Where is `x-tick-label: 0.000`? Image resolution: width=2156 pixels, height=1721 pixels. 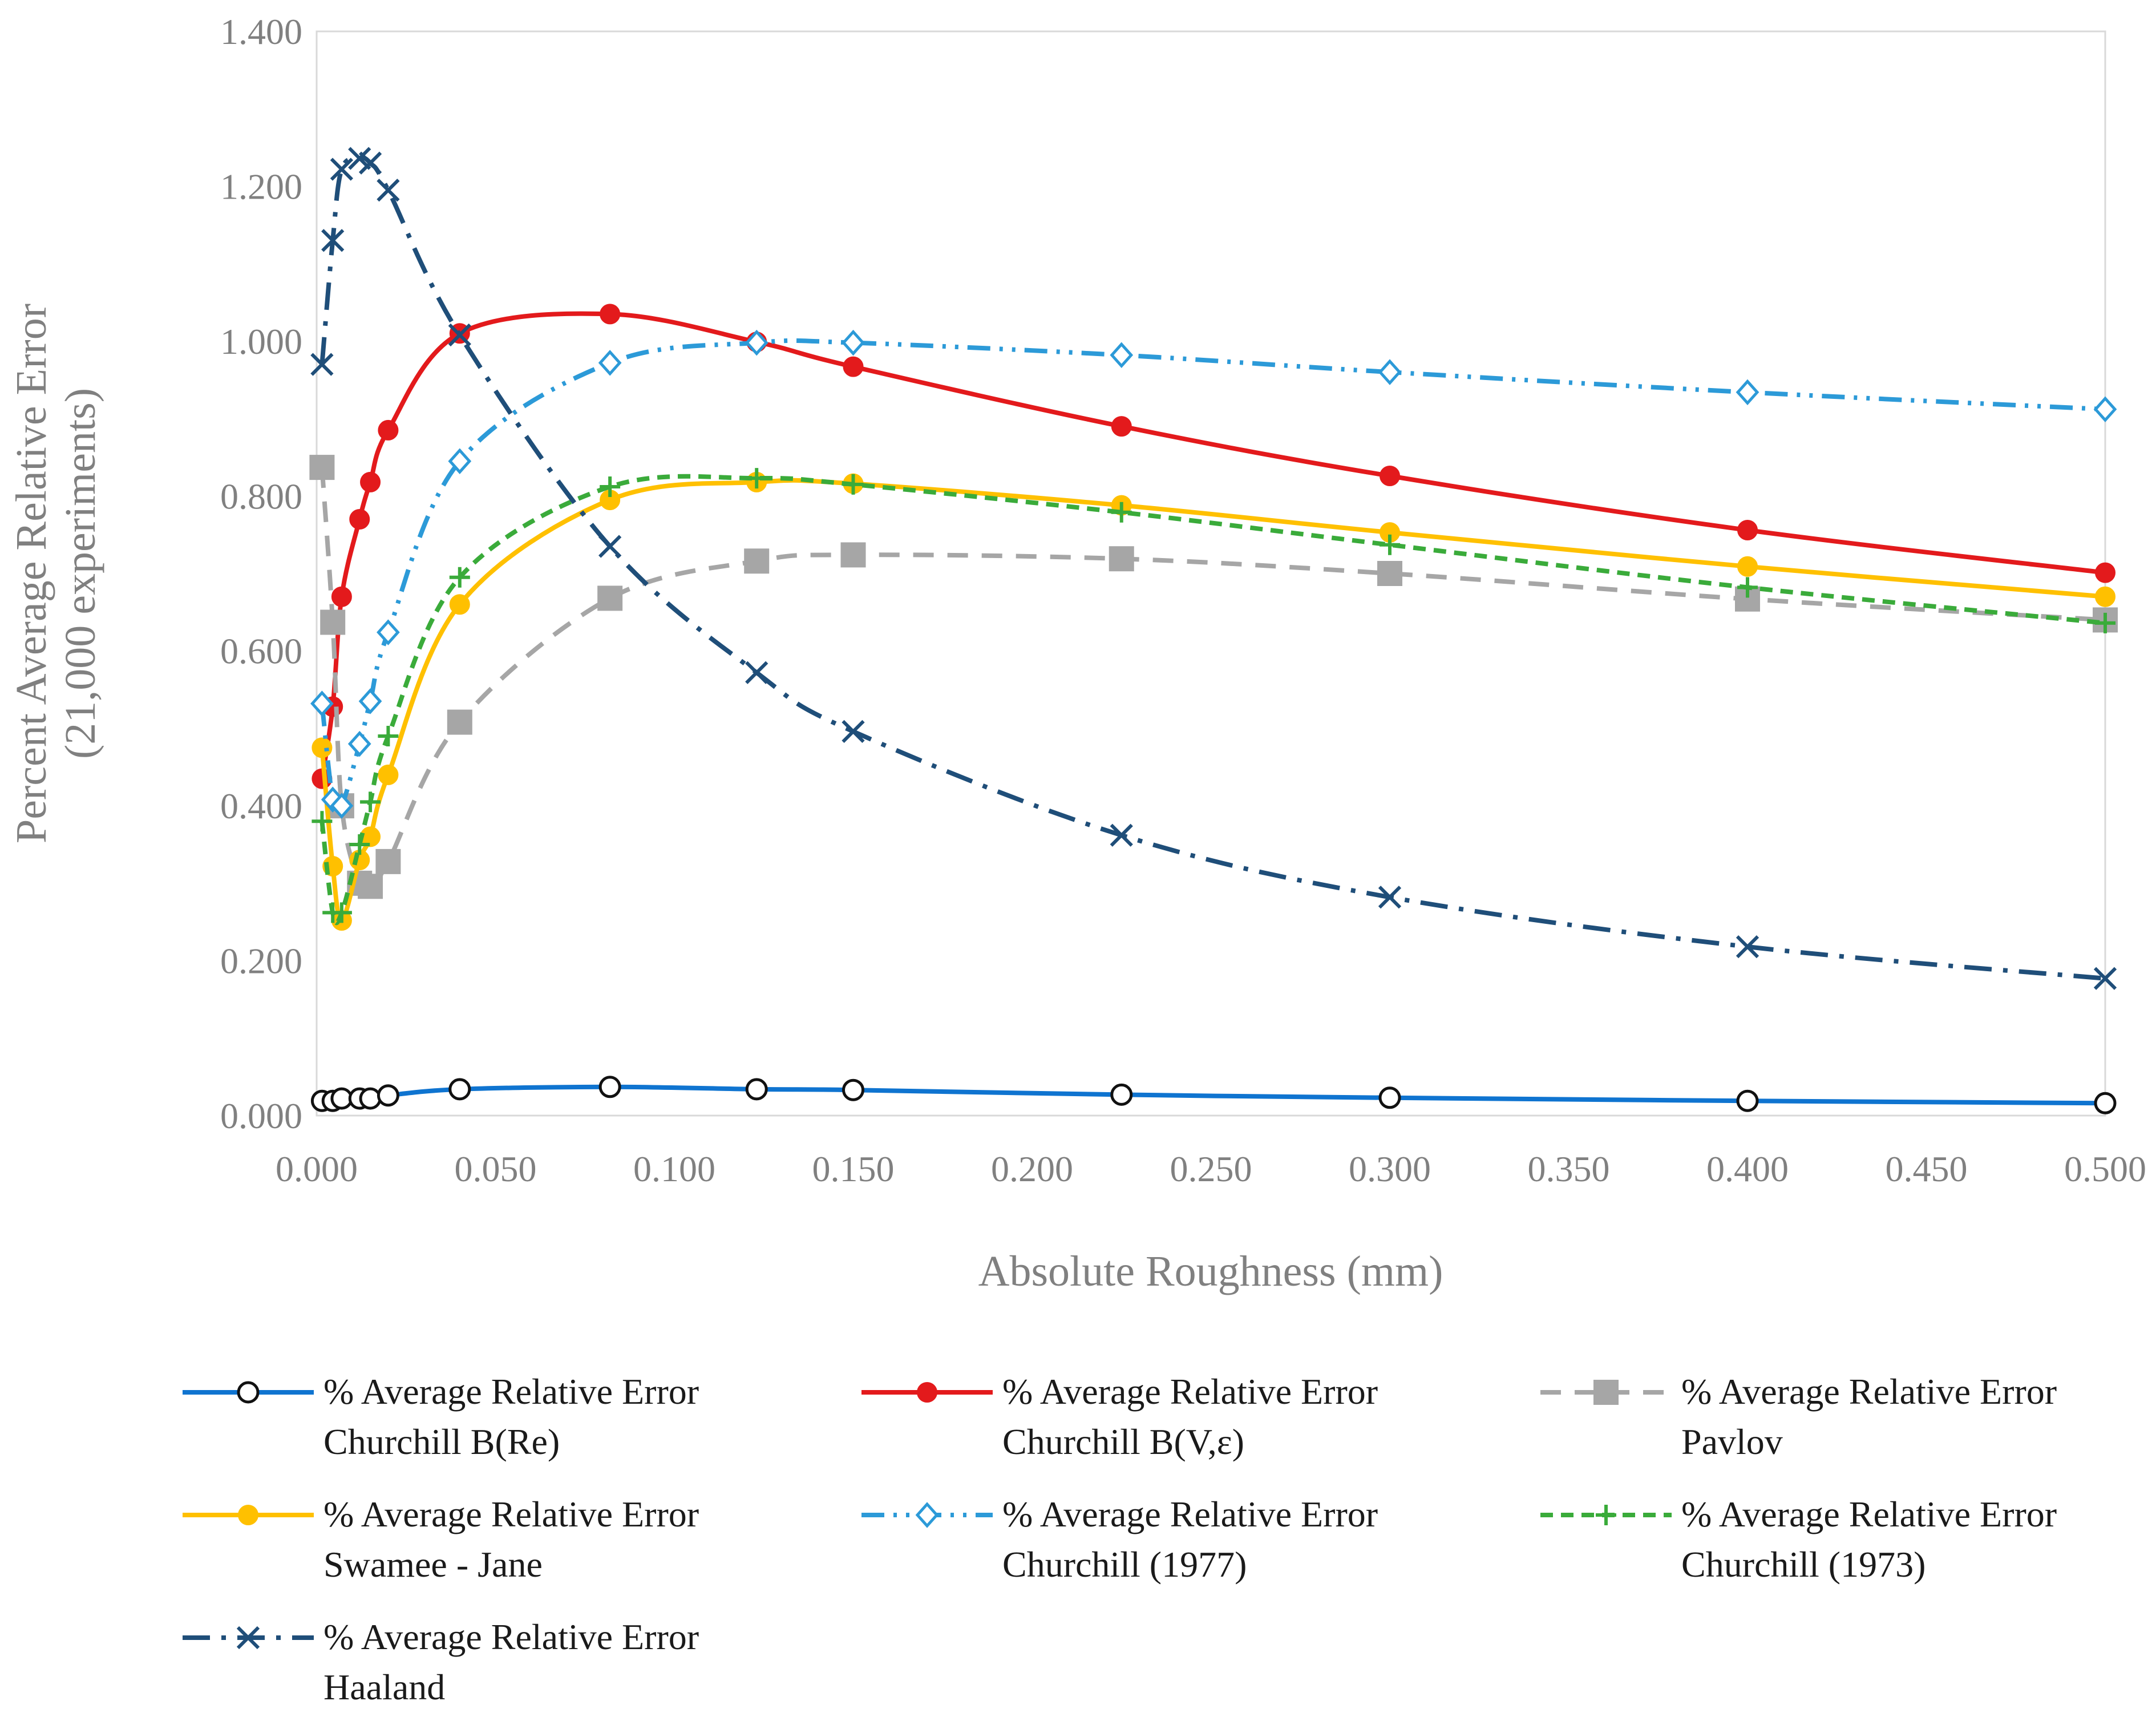
x-tick-label: 0.000 is located at coordinates (317, 1169).